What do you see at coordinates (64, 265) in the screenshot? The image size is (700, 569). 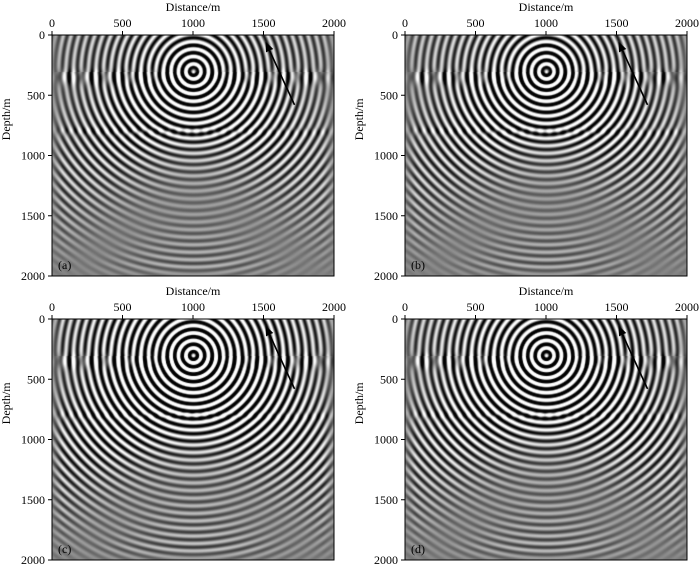 I see `panel-label: (a)` at bounding box center [64, 265].